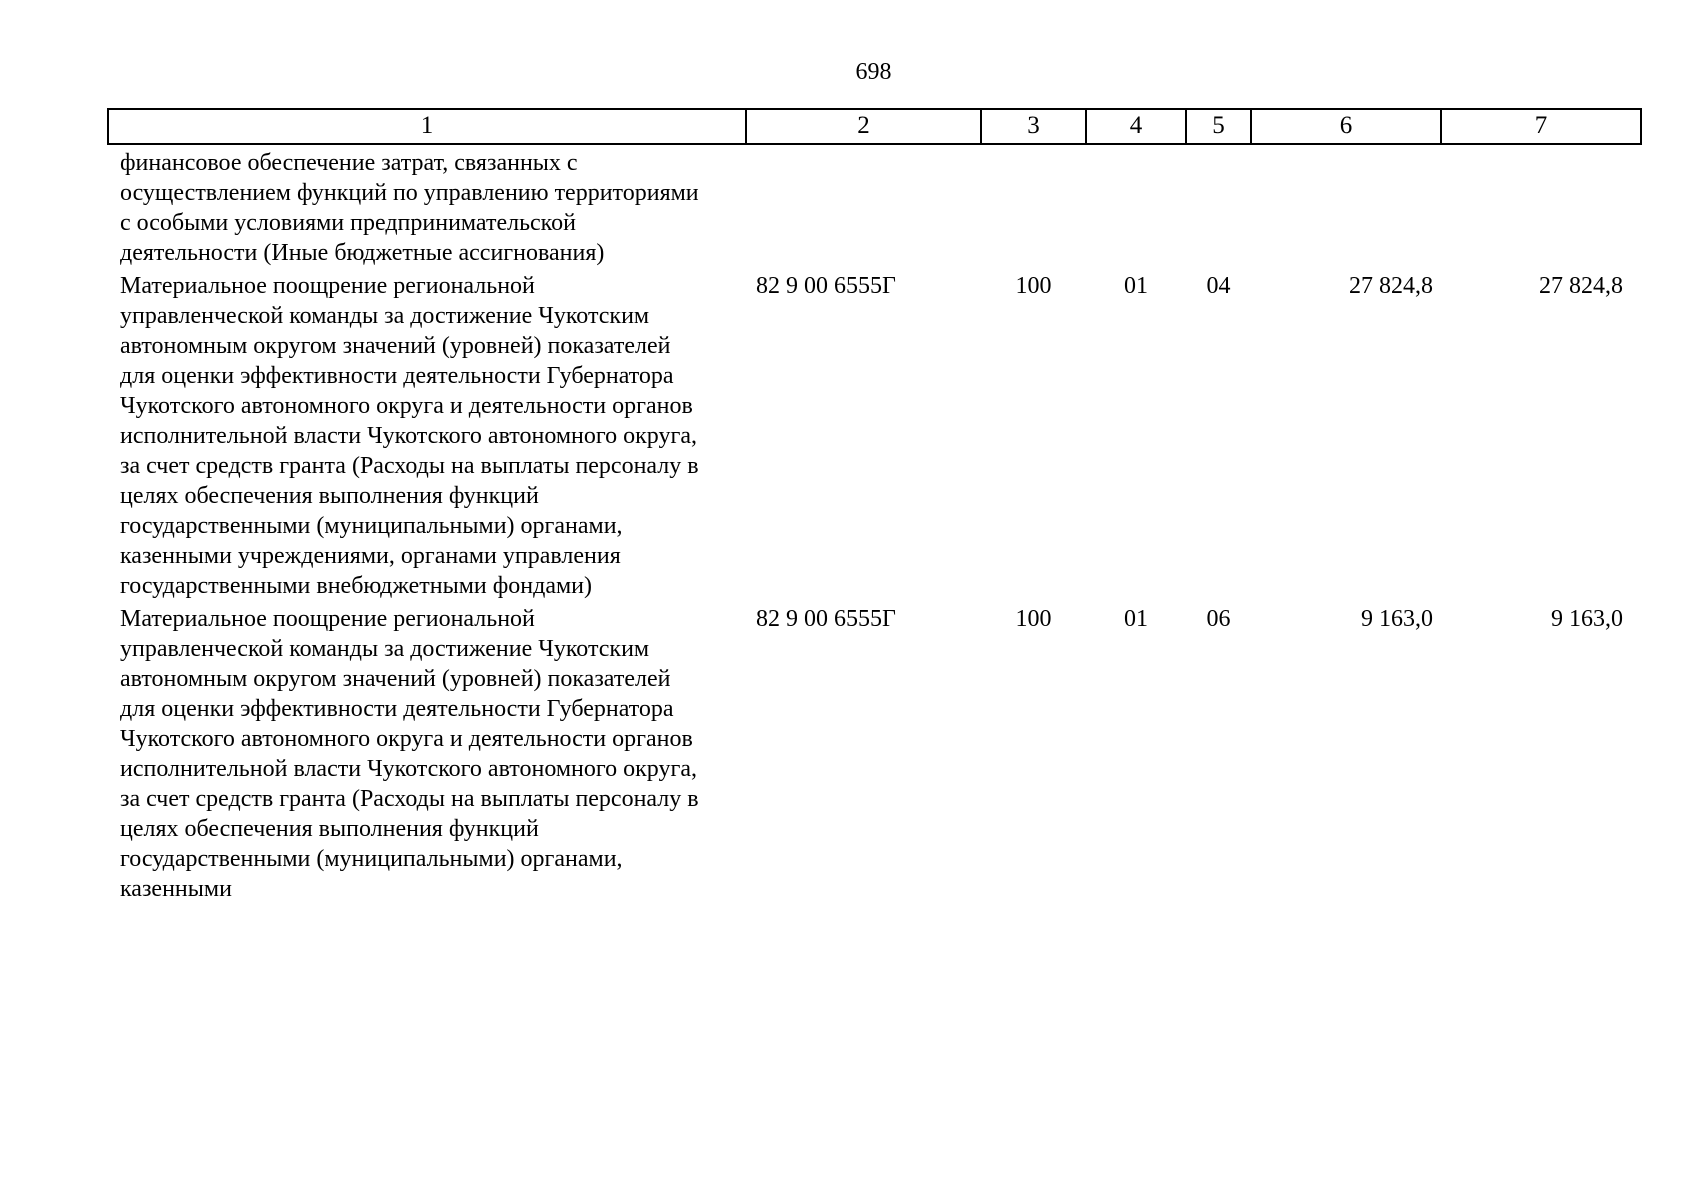 This screenshot has height=1200, width=1698. I want to click on header-cell-6: 6, so click(1346, 126).